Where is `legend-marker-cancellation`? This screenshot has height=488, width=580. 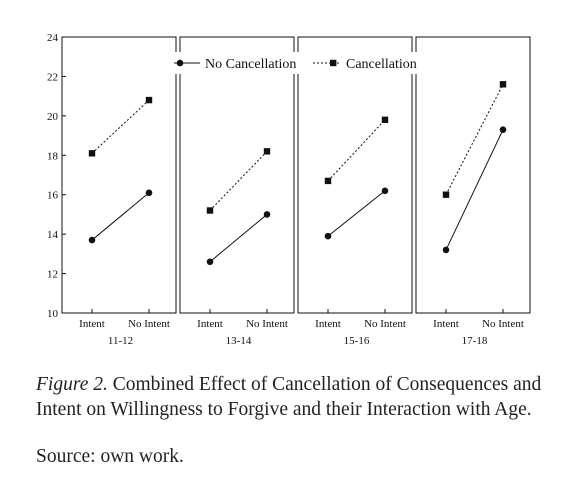
legend-marker-cancellation is located at coordinates (333, 63).